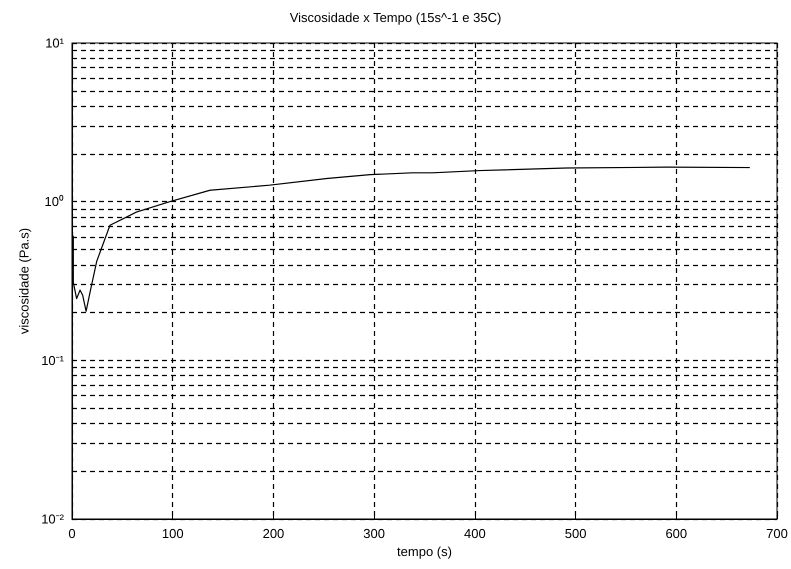 This screenshot has width=791, height=569. What do you see at coordinates (53, 519) in the screenshot?
I see `y-tick-label: 10⁻²` at bounding box center [53, 519].